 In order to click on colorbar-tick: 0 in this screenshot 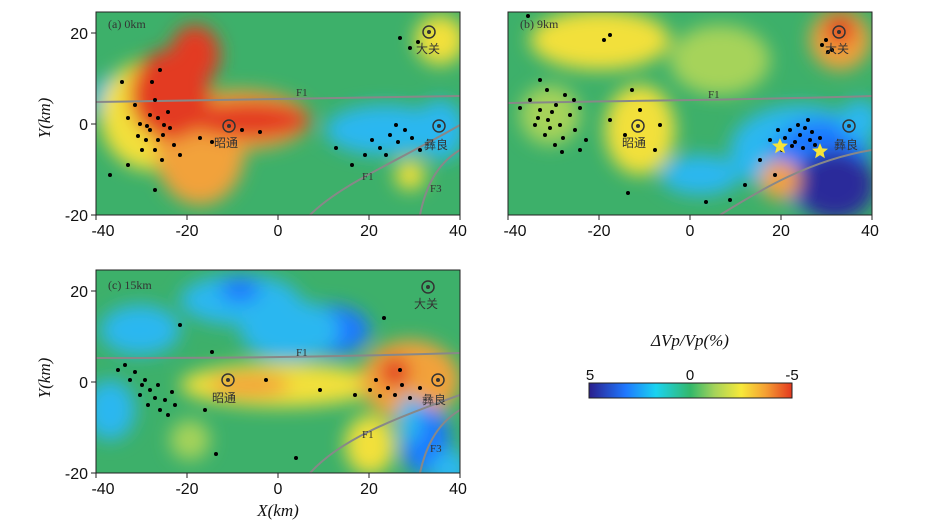, I will do `click(690, 375)`.